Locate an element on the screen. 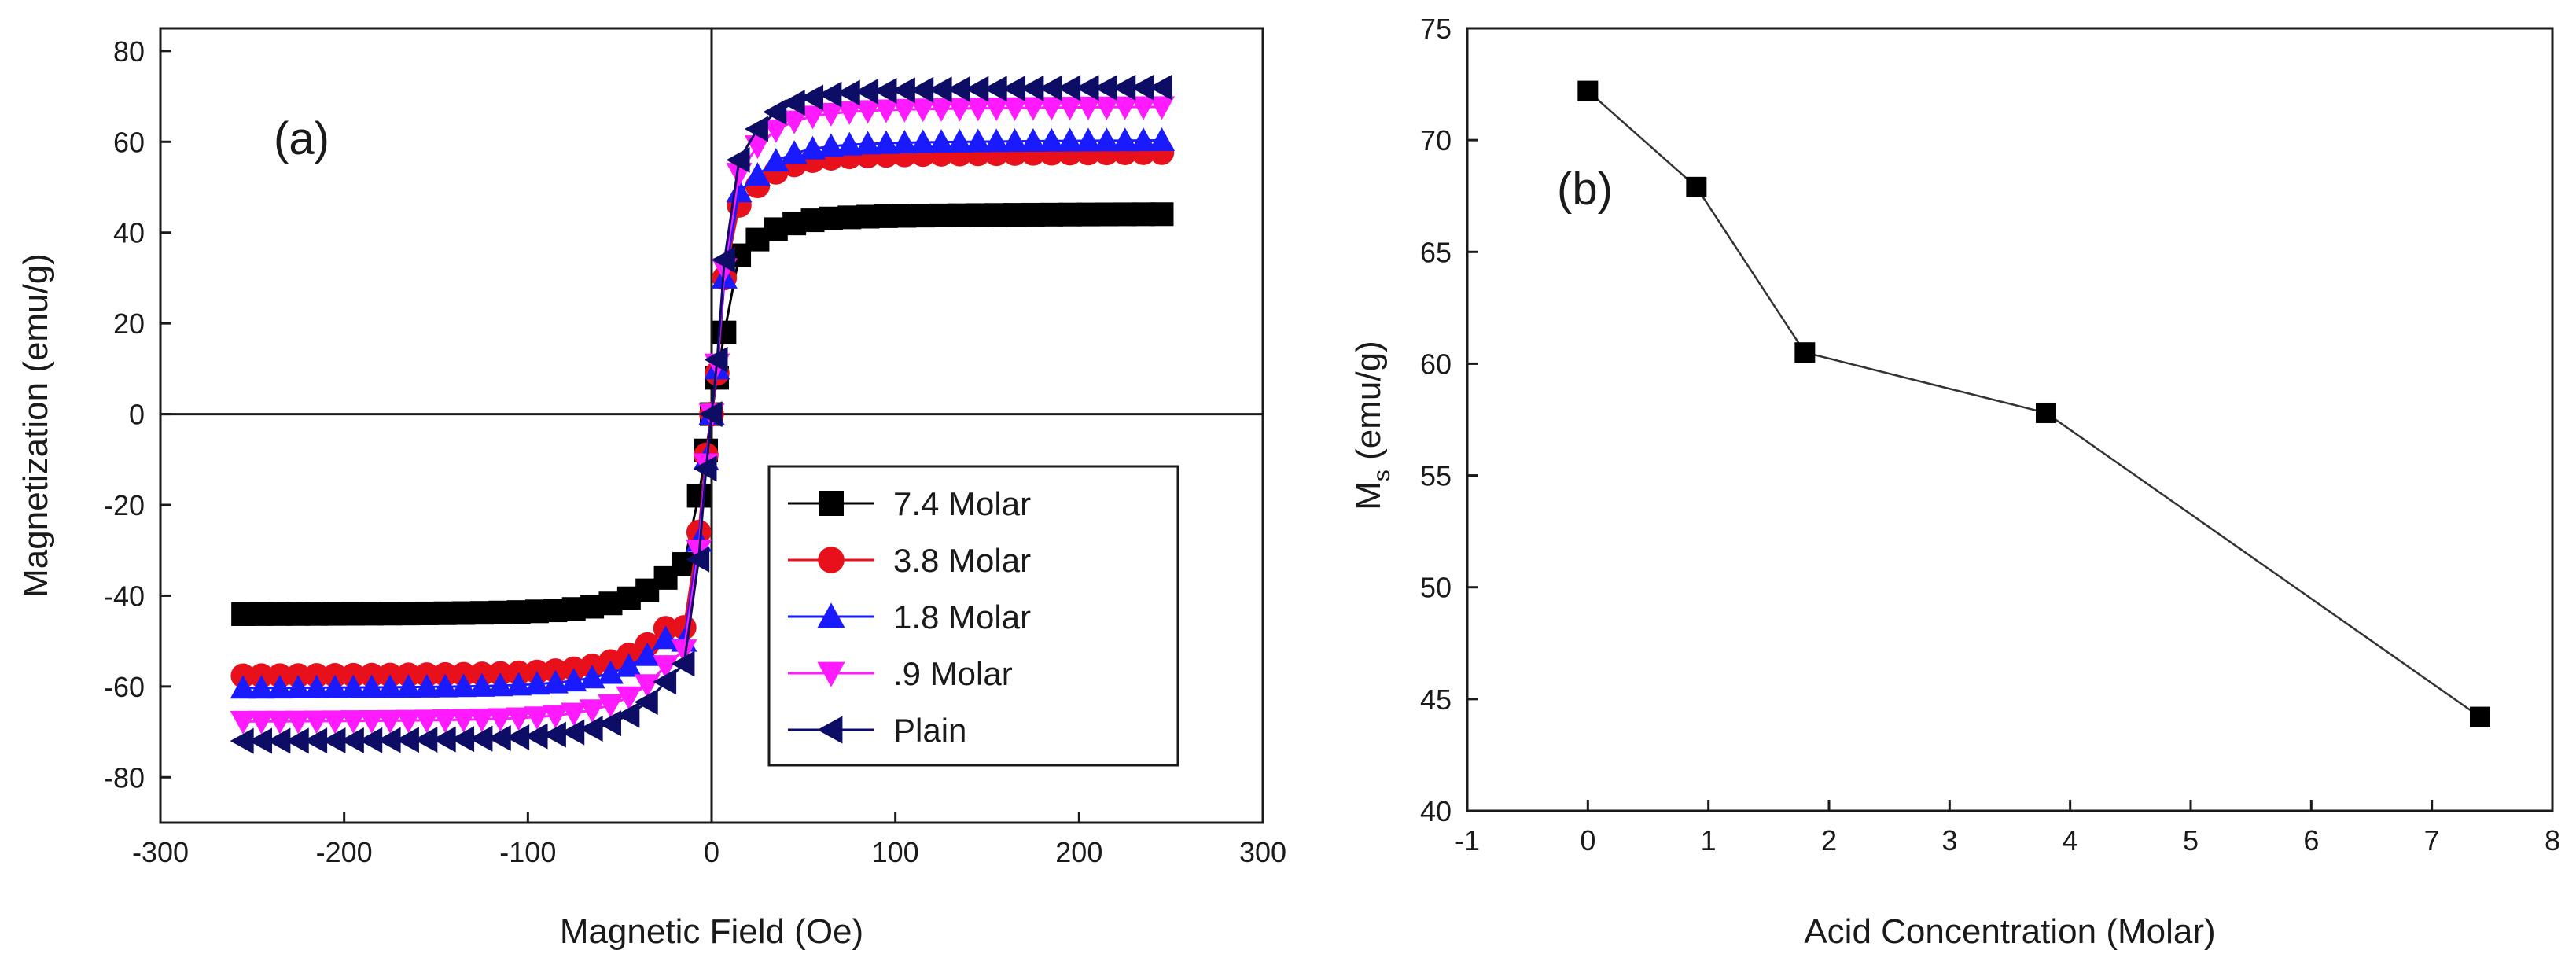  y-tick-label-a: 0 is located at coordinates (137, 415).